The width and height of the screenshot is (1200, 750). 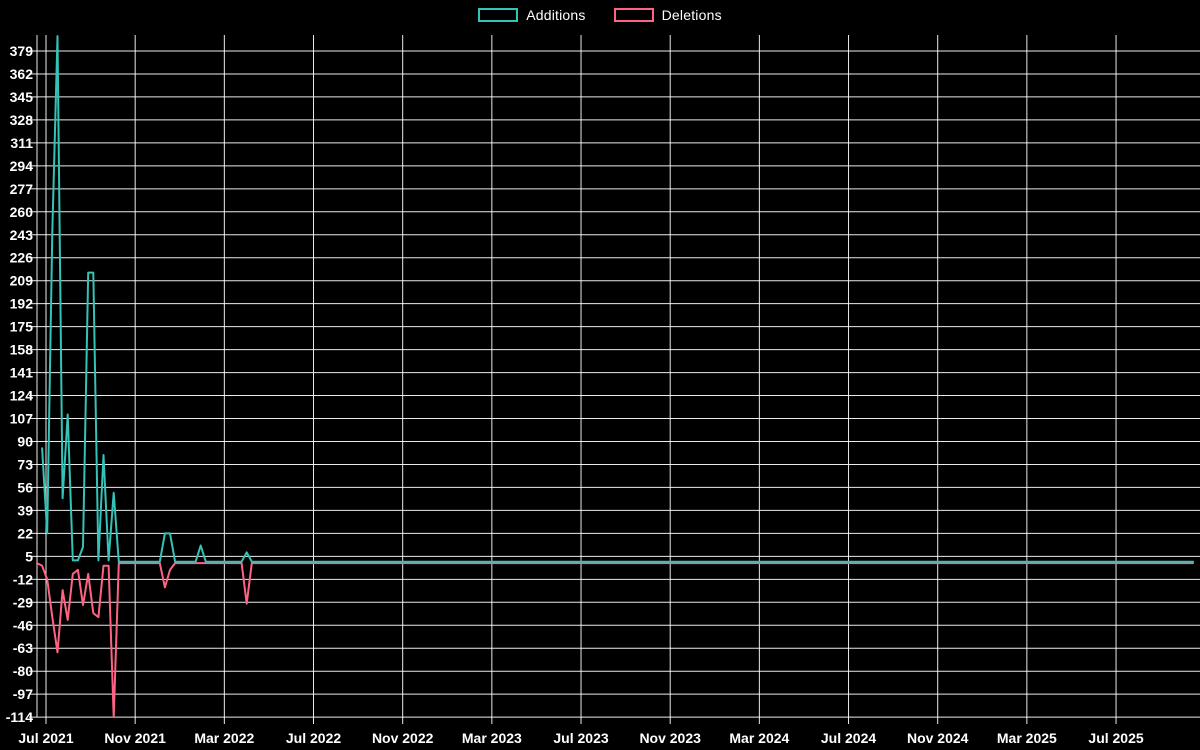 I want to click on y-tick-label: -12, so click(x=23, y=579).